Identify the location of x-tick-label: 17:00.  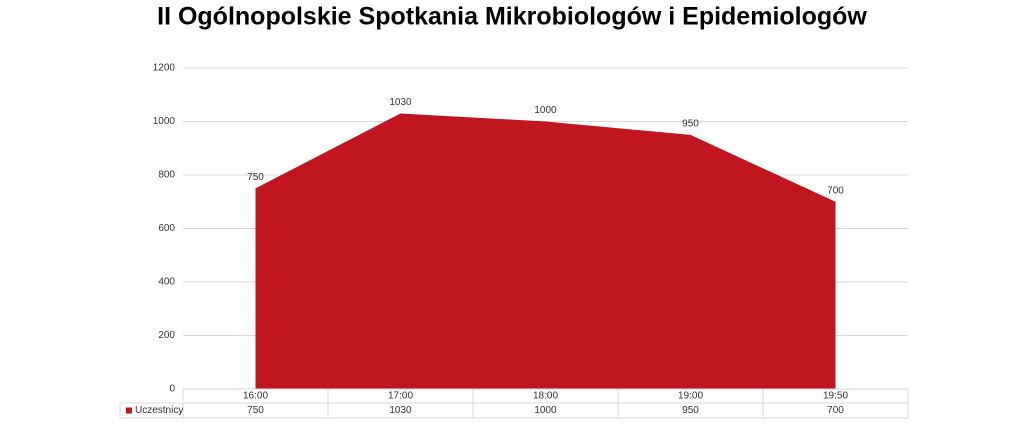
(400, 396).